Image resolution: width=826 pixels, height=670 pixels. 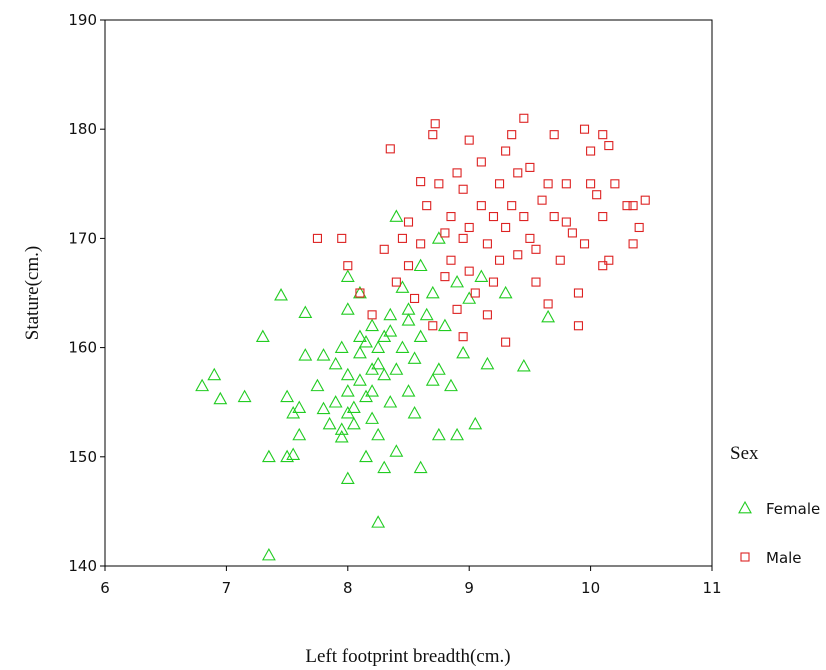 I want to click on x-tick-label: 7, so click(x=227, y=588).